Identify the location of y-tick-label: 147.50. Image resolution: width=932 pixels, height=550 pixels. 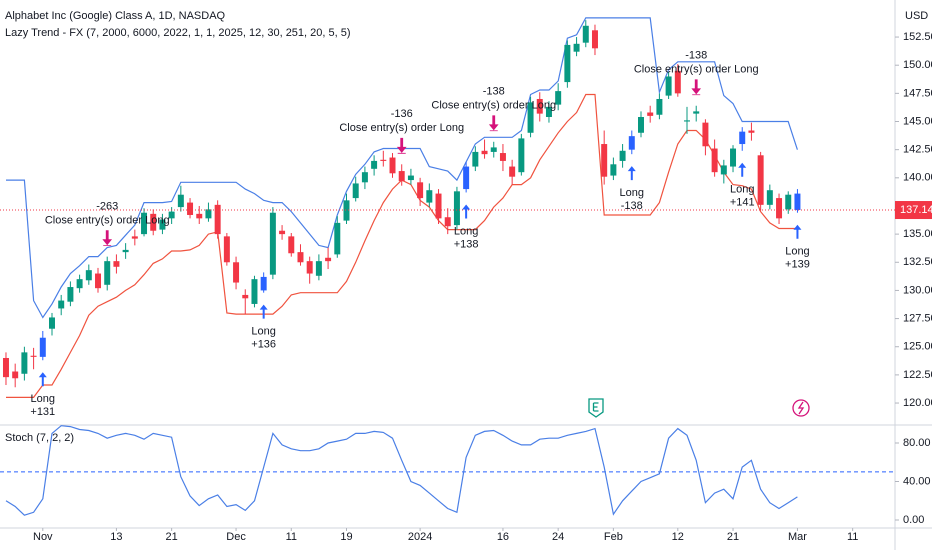
(917, 93).